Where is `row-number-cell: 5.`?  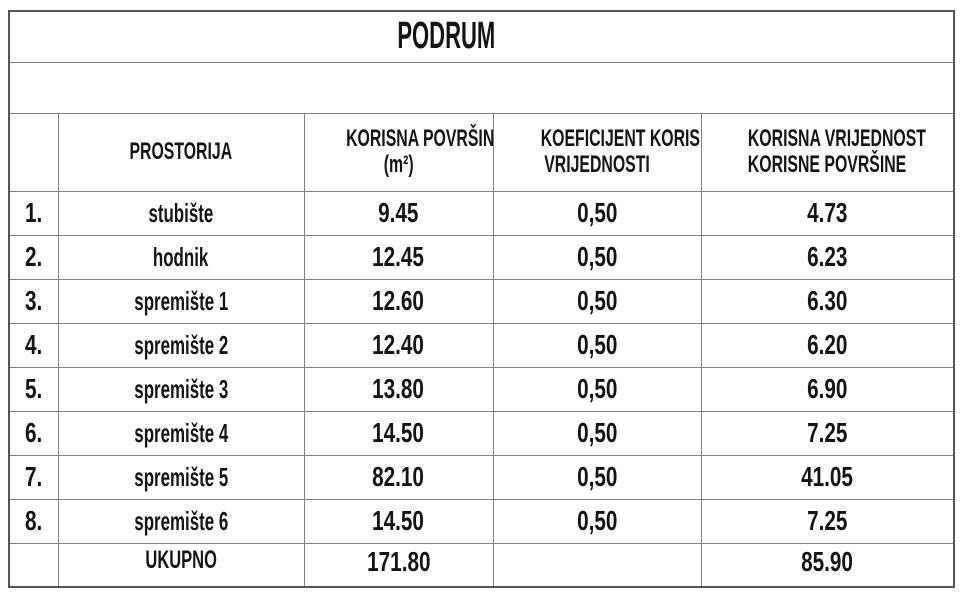 row-number-cell: 5. is located at coordinates (33, 389).